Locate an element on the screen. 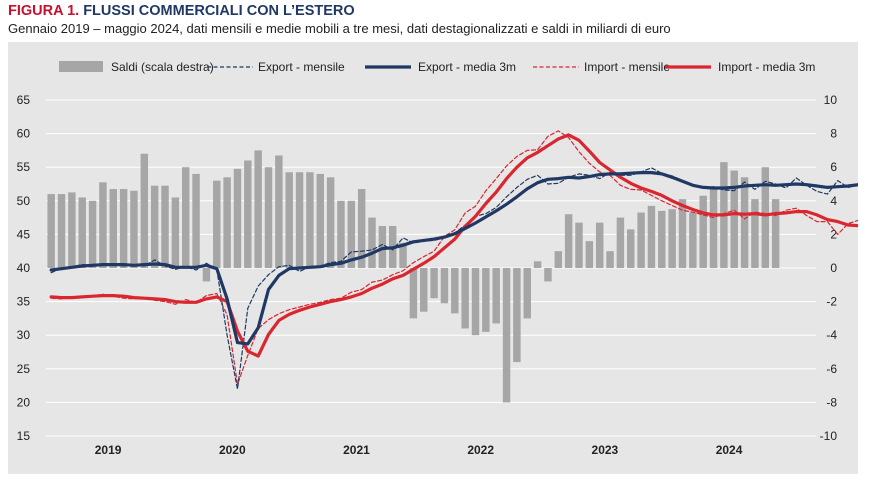 The image size is (869, 481). left-axis-tick-label: 15 is located at coordinates (24, 436).